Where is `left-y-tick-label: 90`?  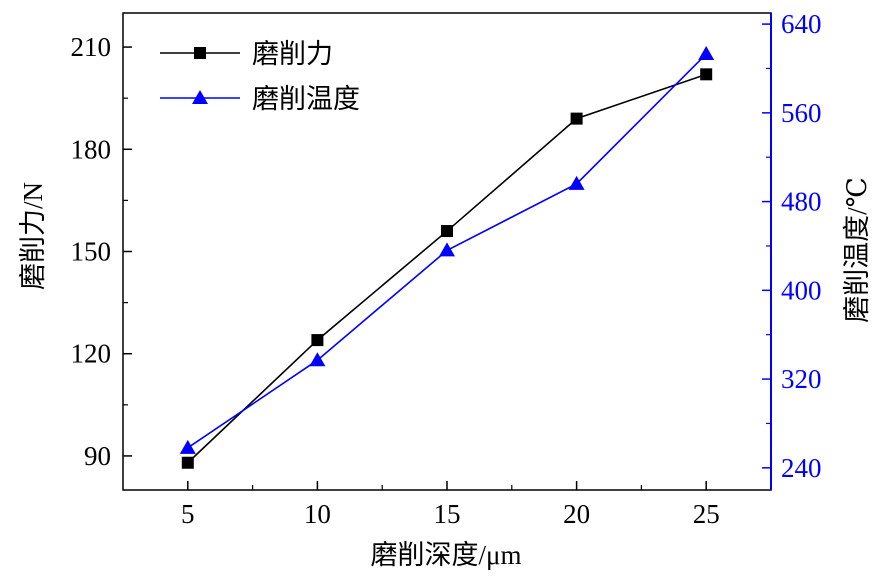 left-y-tick-label: 90 is located at coordinates (97, 456).